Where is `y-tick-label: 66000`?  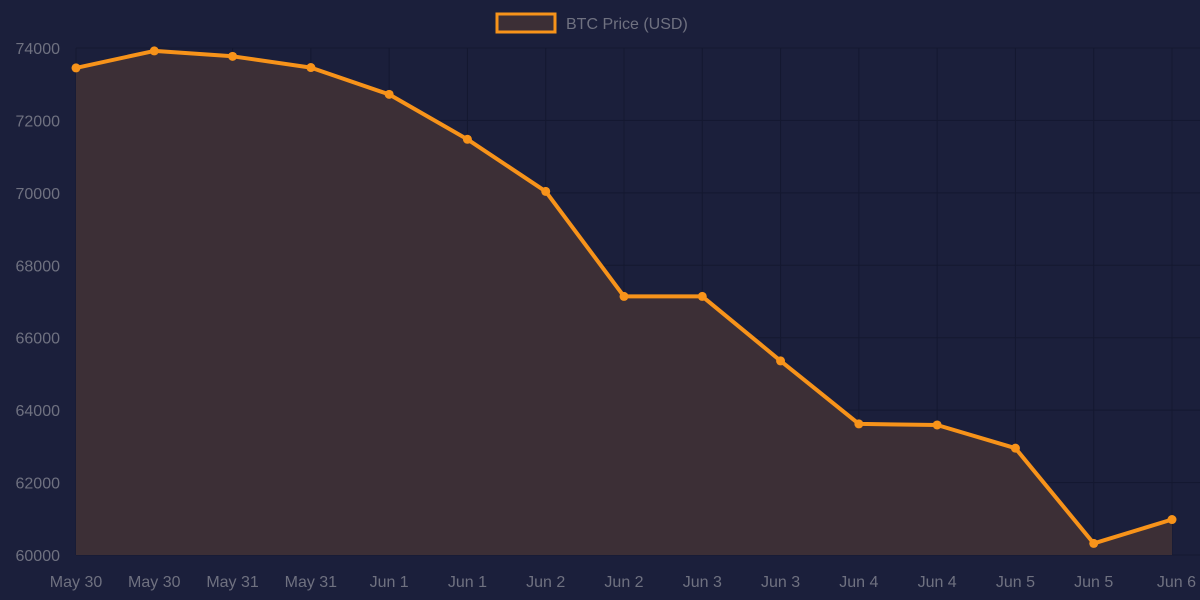 y-tick-label: 66000 is located at coordinates (38, 339).